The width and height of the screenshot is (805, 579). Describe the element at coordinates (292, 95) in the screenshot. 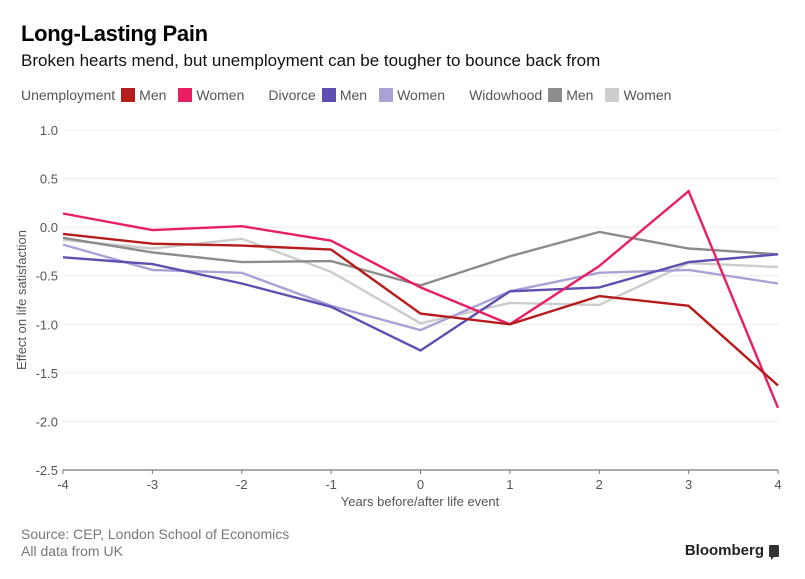

I see `legend-group-divorce: Divorce` at that location.